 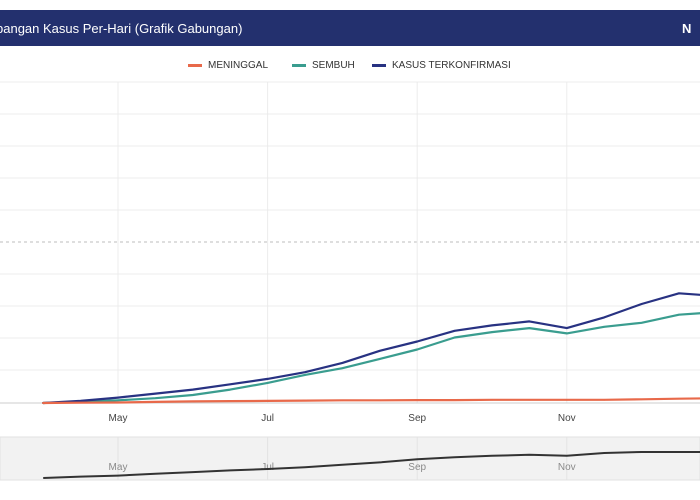 I want to click on navigator-series-line, so click(x=371, y=465).